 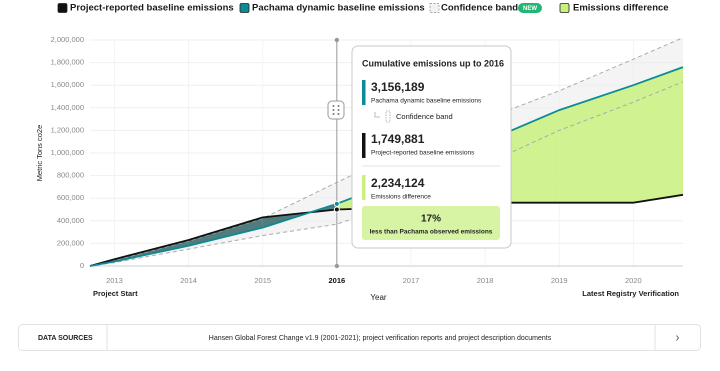 I want to click on expand-chevron, so click(x=678, y=338).